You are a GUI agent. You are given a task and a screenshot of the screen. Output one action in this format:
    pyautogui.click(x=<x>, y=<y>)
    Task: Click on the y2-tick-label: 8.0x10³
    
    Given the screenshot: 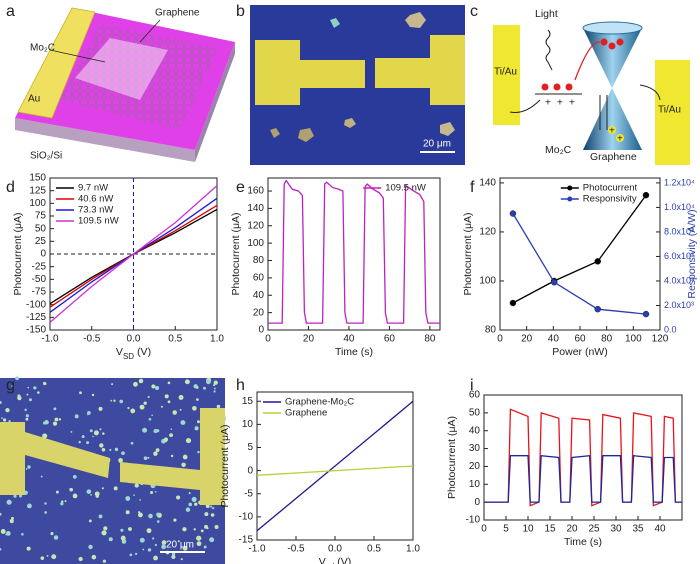 What is the action you would take?
    pyautogui.click(x=679, y=231)
    